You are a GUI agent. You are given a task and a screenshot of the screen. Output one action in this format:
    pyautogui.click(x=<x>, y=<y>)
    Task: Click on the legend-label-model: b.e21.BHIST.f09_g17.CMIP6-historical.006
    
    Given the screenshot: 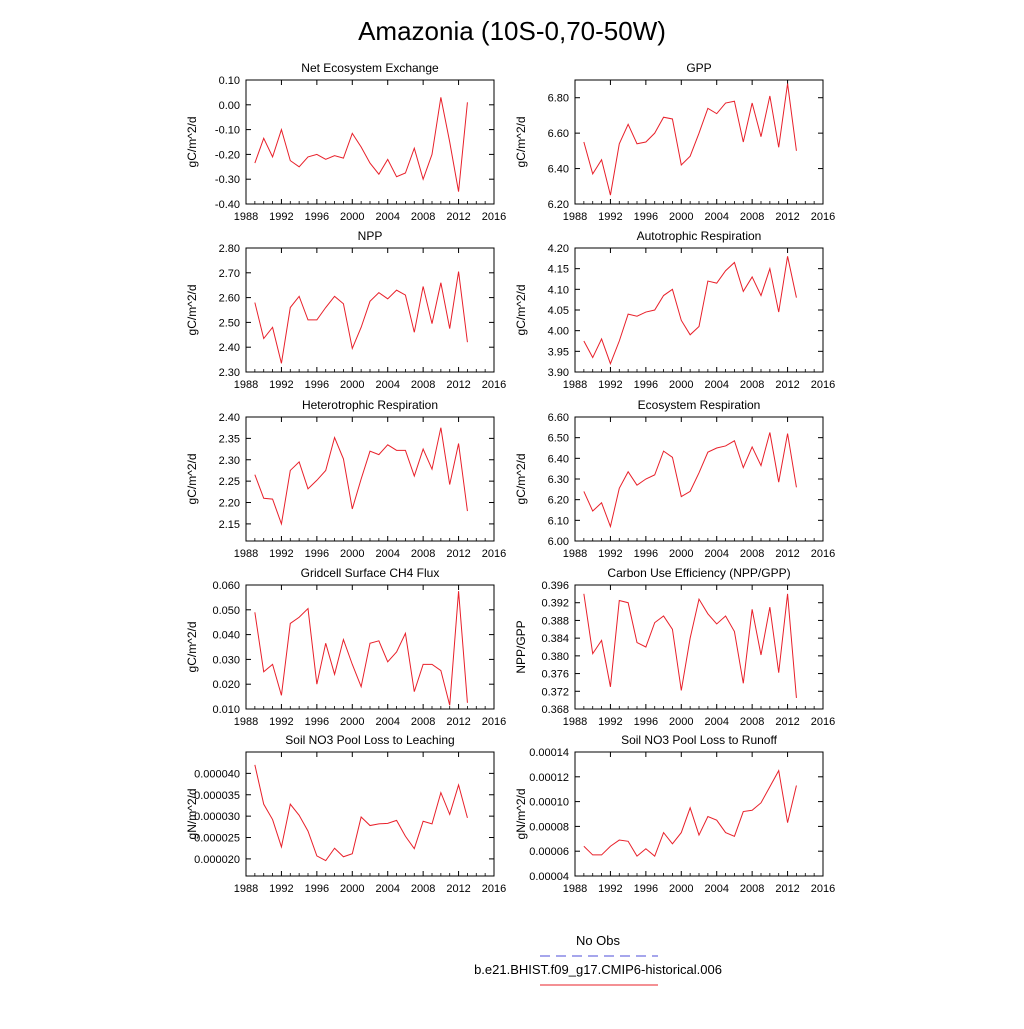 What is the action you would take?
    pyautogui.click(x=598, y=969)
    